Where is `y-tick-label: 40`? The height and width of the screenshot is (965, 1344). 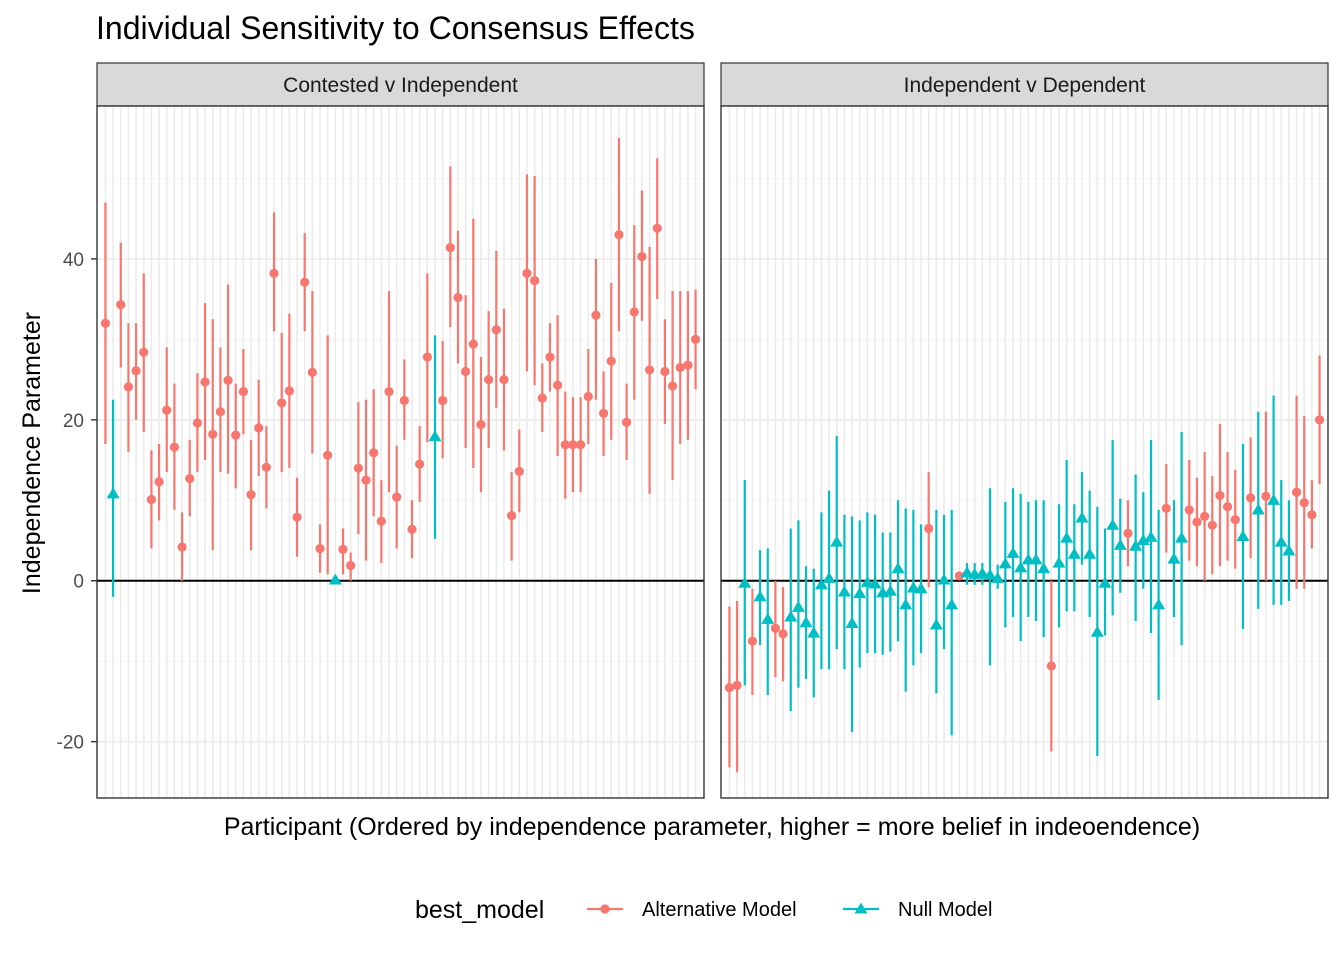 y-tick-label: 40 is located at coordinates (73, 260).